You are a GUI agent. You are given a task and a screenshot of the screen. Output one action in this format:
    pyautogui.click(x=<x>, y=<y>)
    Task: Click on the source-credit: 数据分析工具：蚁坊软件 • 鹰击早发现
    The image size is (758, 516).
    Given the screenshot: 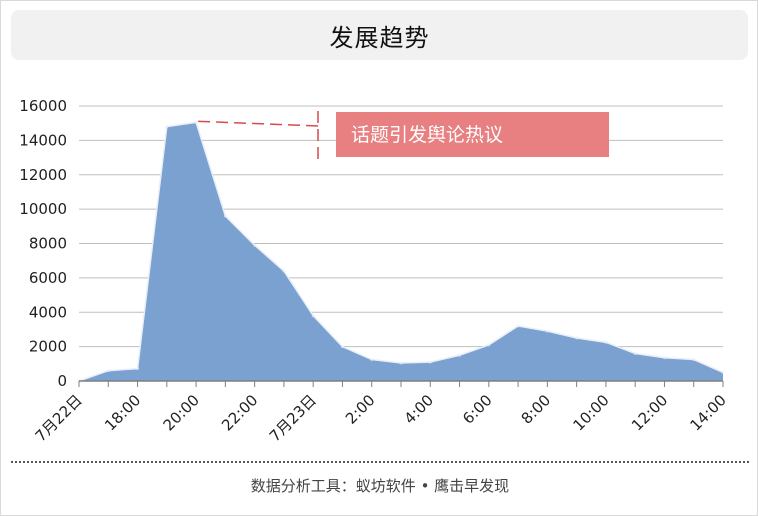 What is the action you would take?
    pyautogui.click(x=380, y=486)
    